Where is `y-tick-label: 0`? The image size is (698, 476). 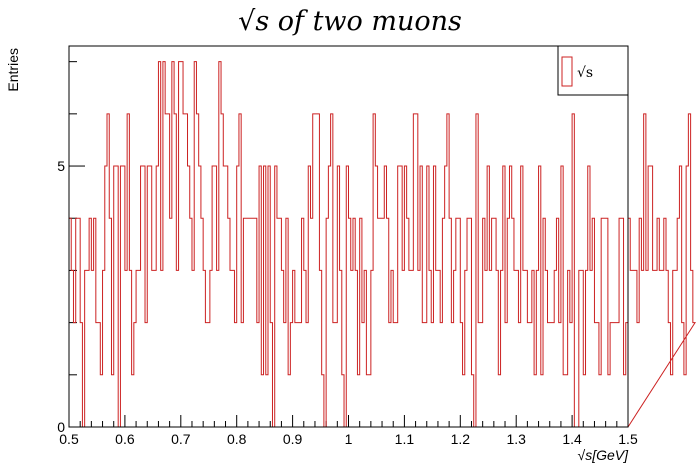 y-tick-label: 0 is located at coordinates (61, 427).